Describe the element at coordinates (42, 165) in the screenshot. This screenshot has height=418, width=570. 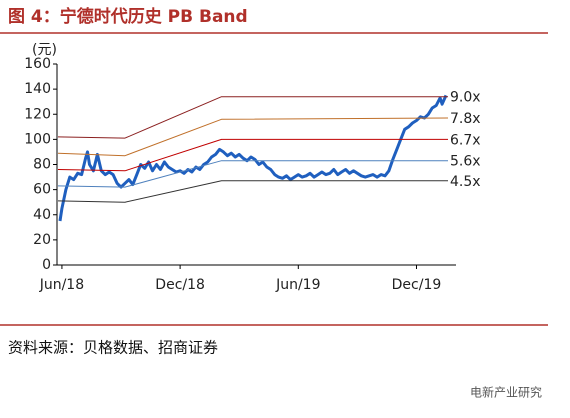
I see `y-tick-label: 80` at that location.